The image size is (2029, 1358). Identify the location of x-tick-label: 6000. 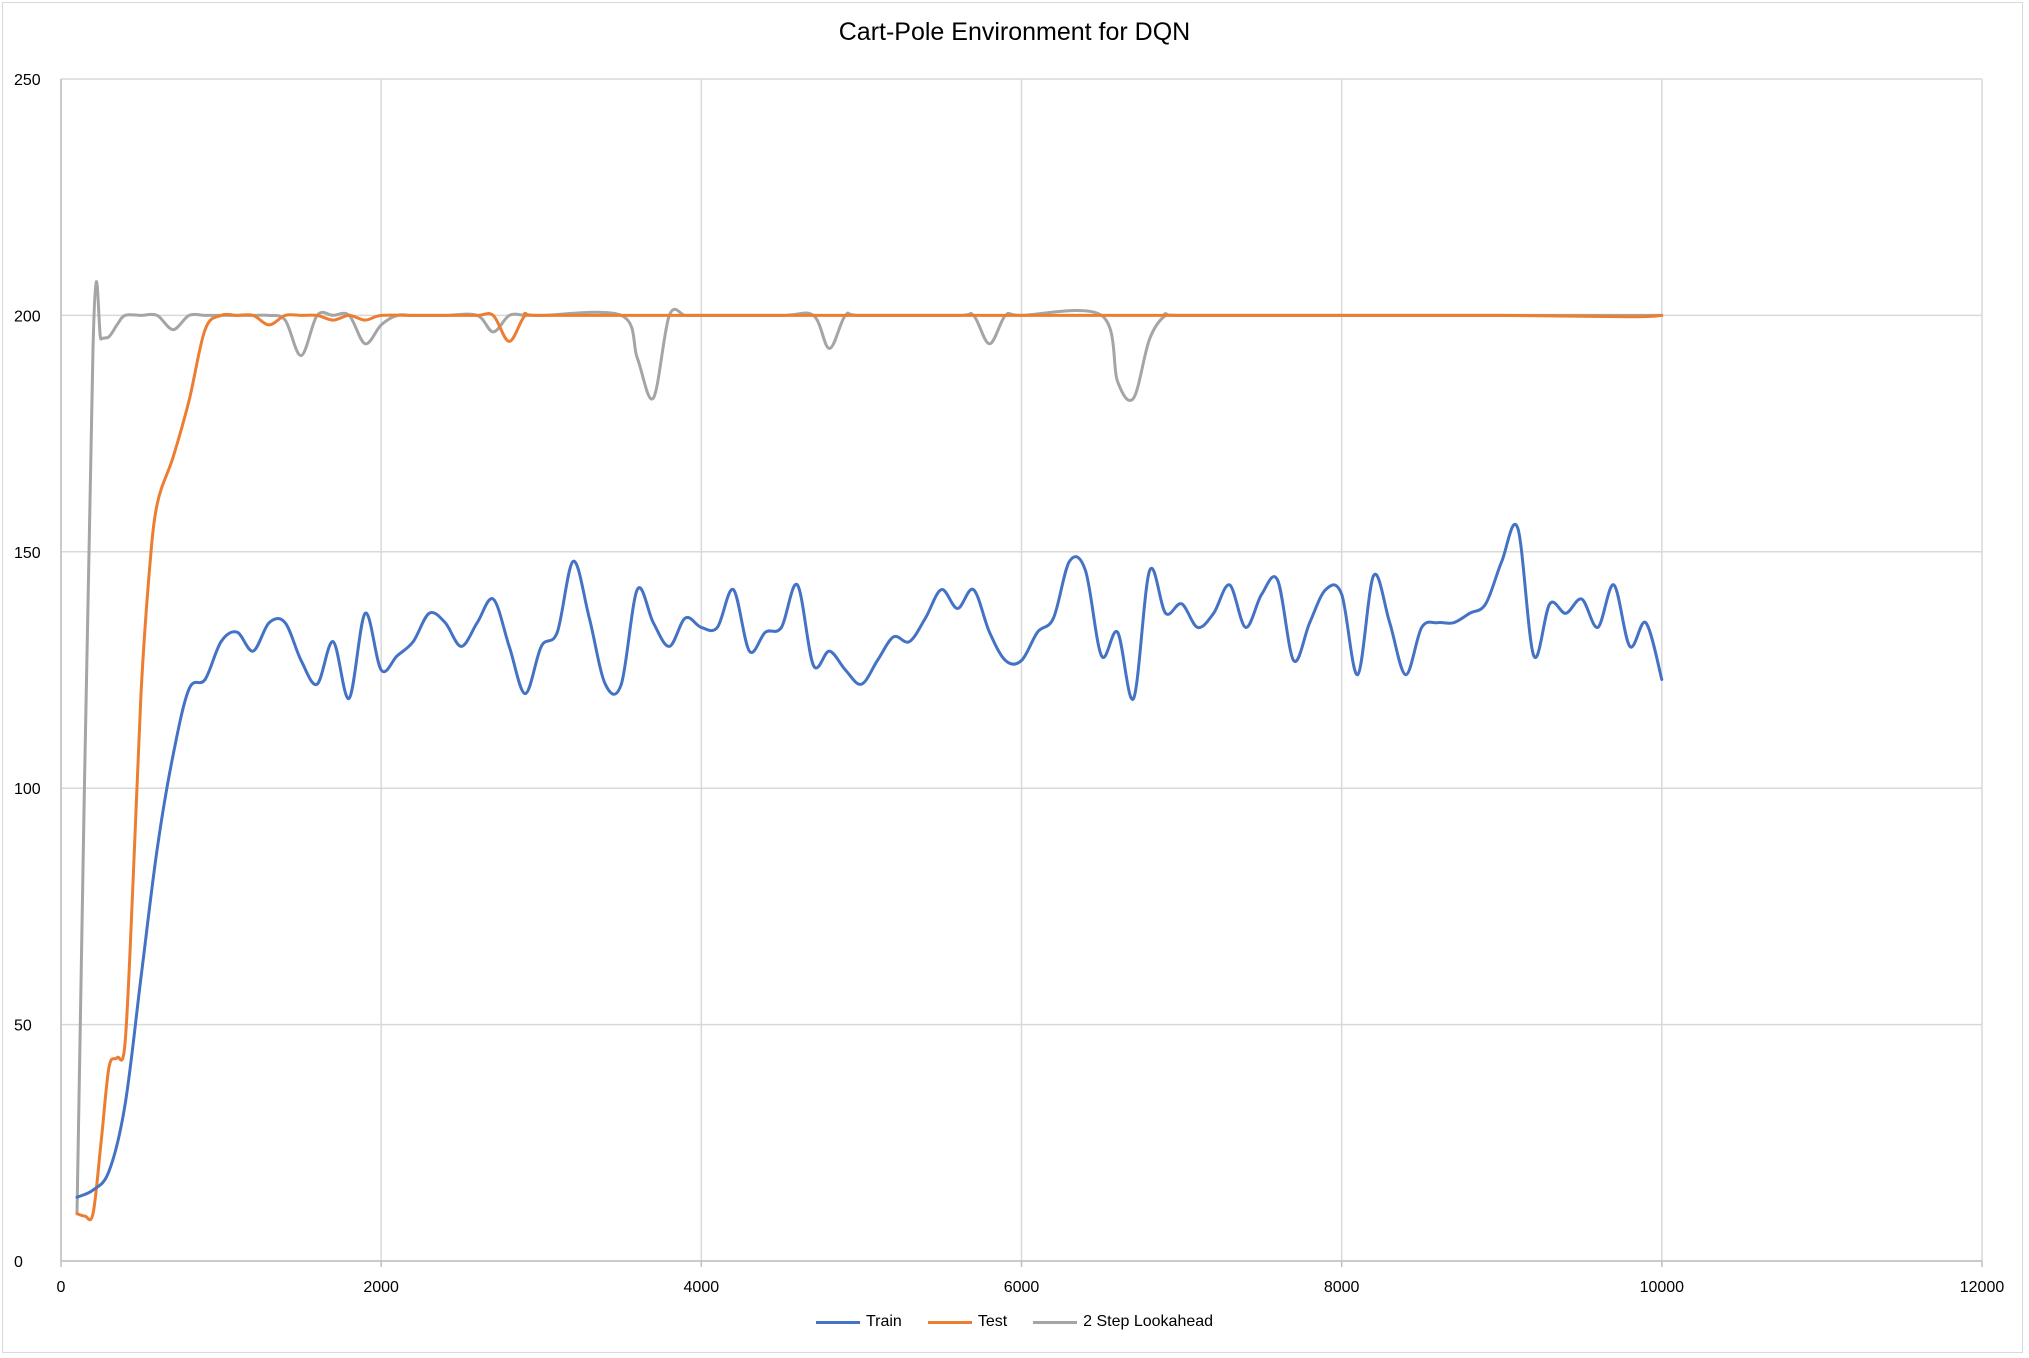
(1022, 1287).